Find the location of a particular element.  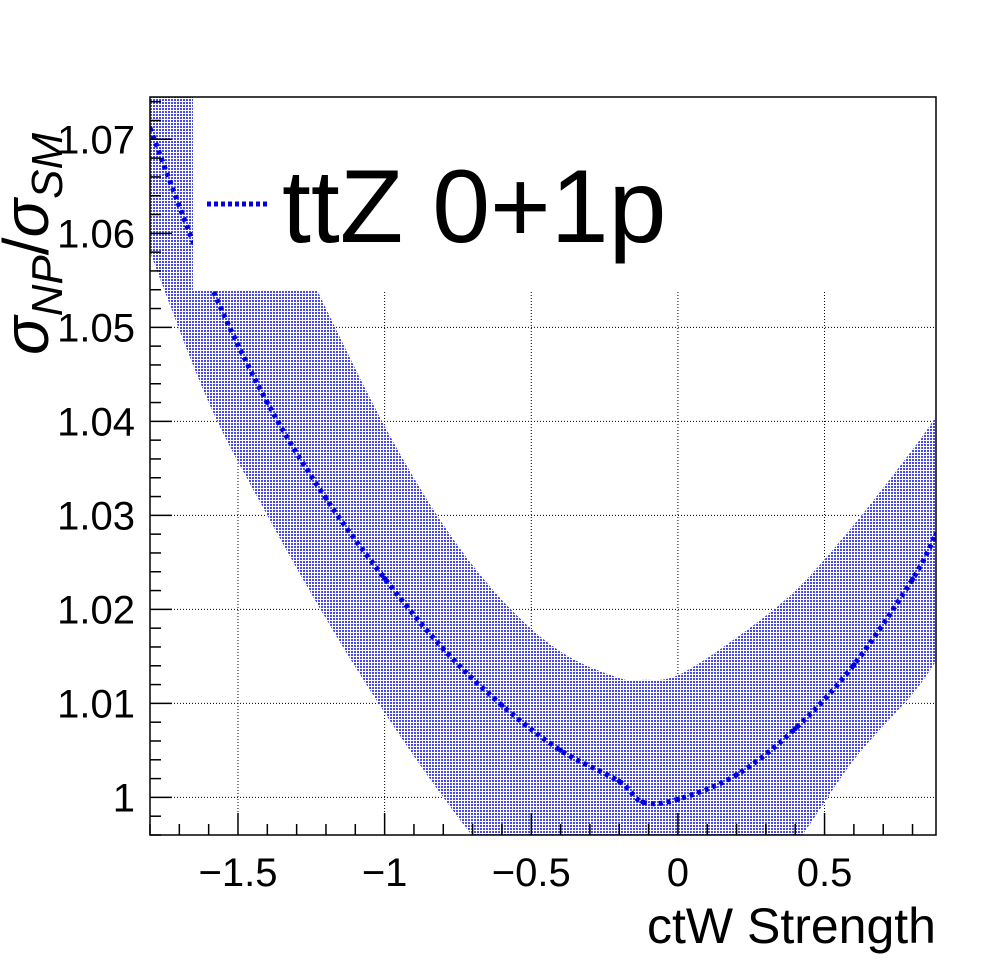

y-axis-title-denominator-sub: SM is located at coordinates (47, 166).